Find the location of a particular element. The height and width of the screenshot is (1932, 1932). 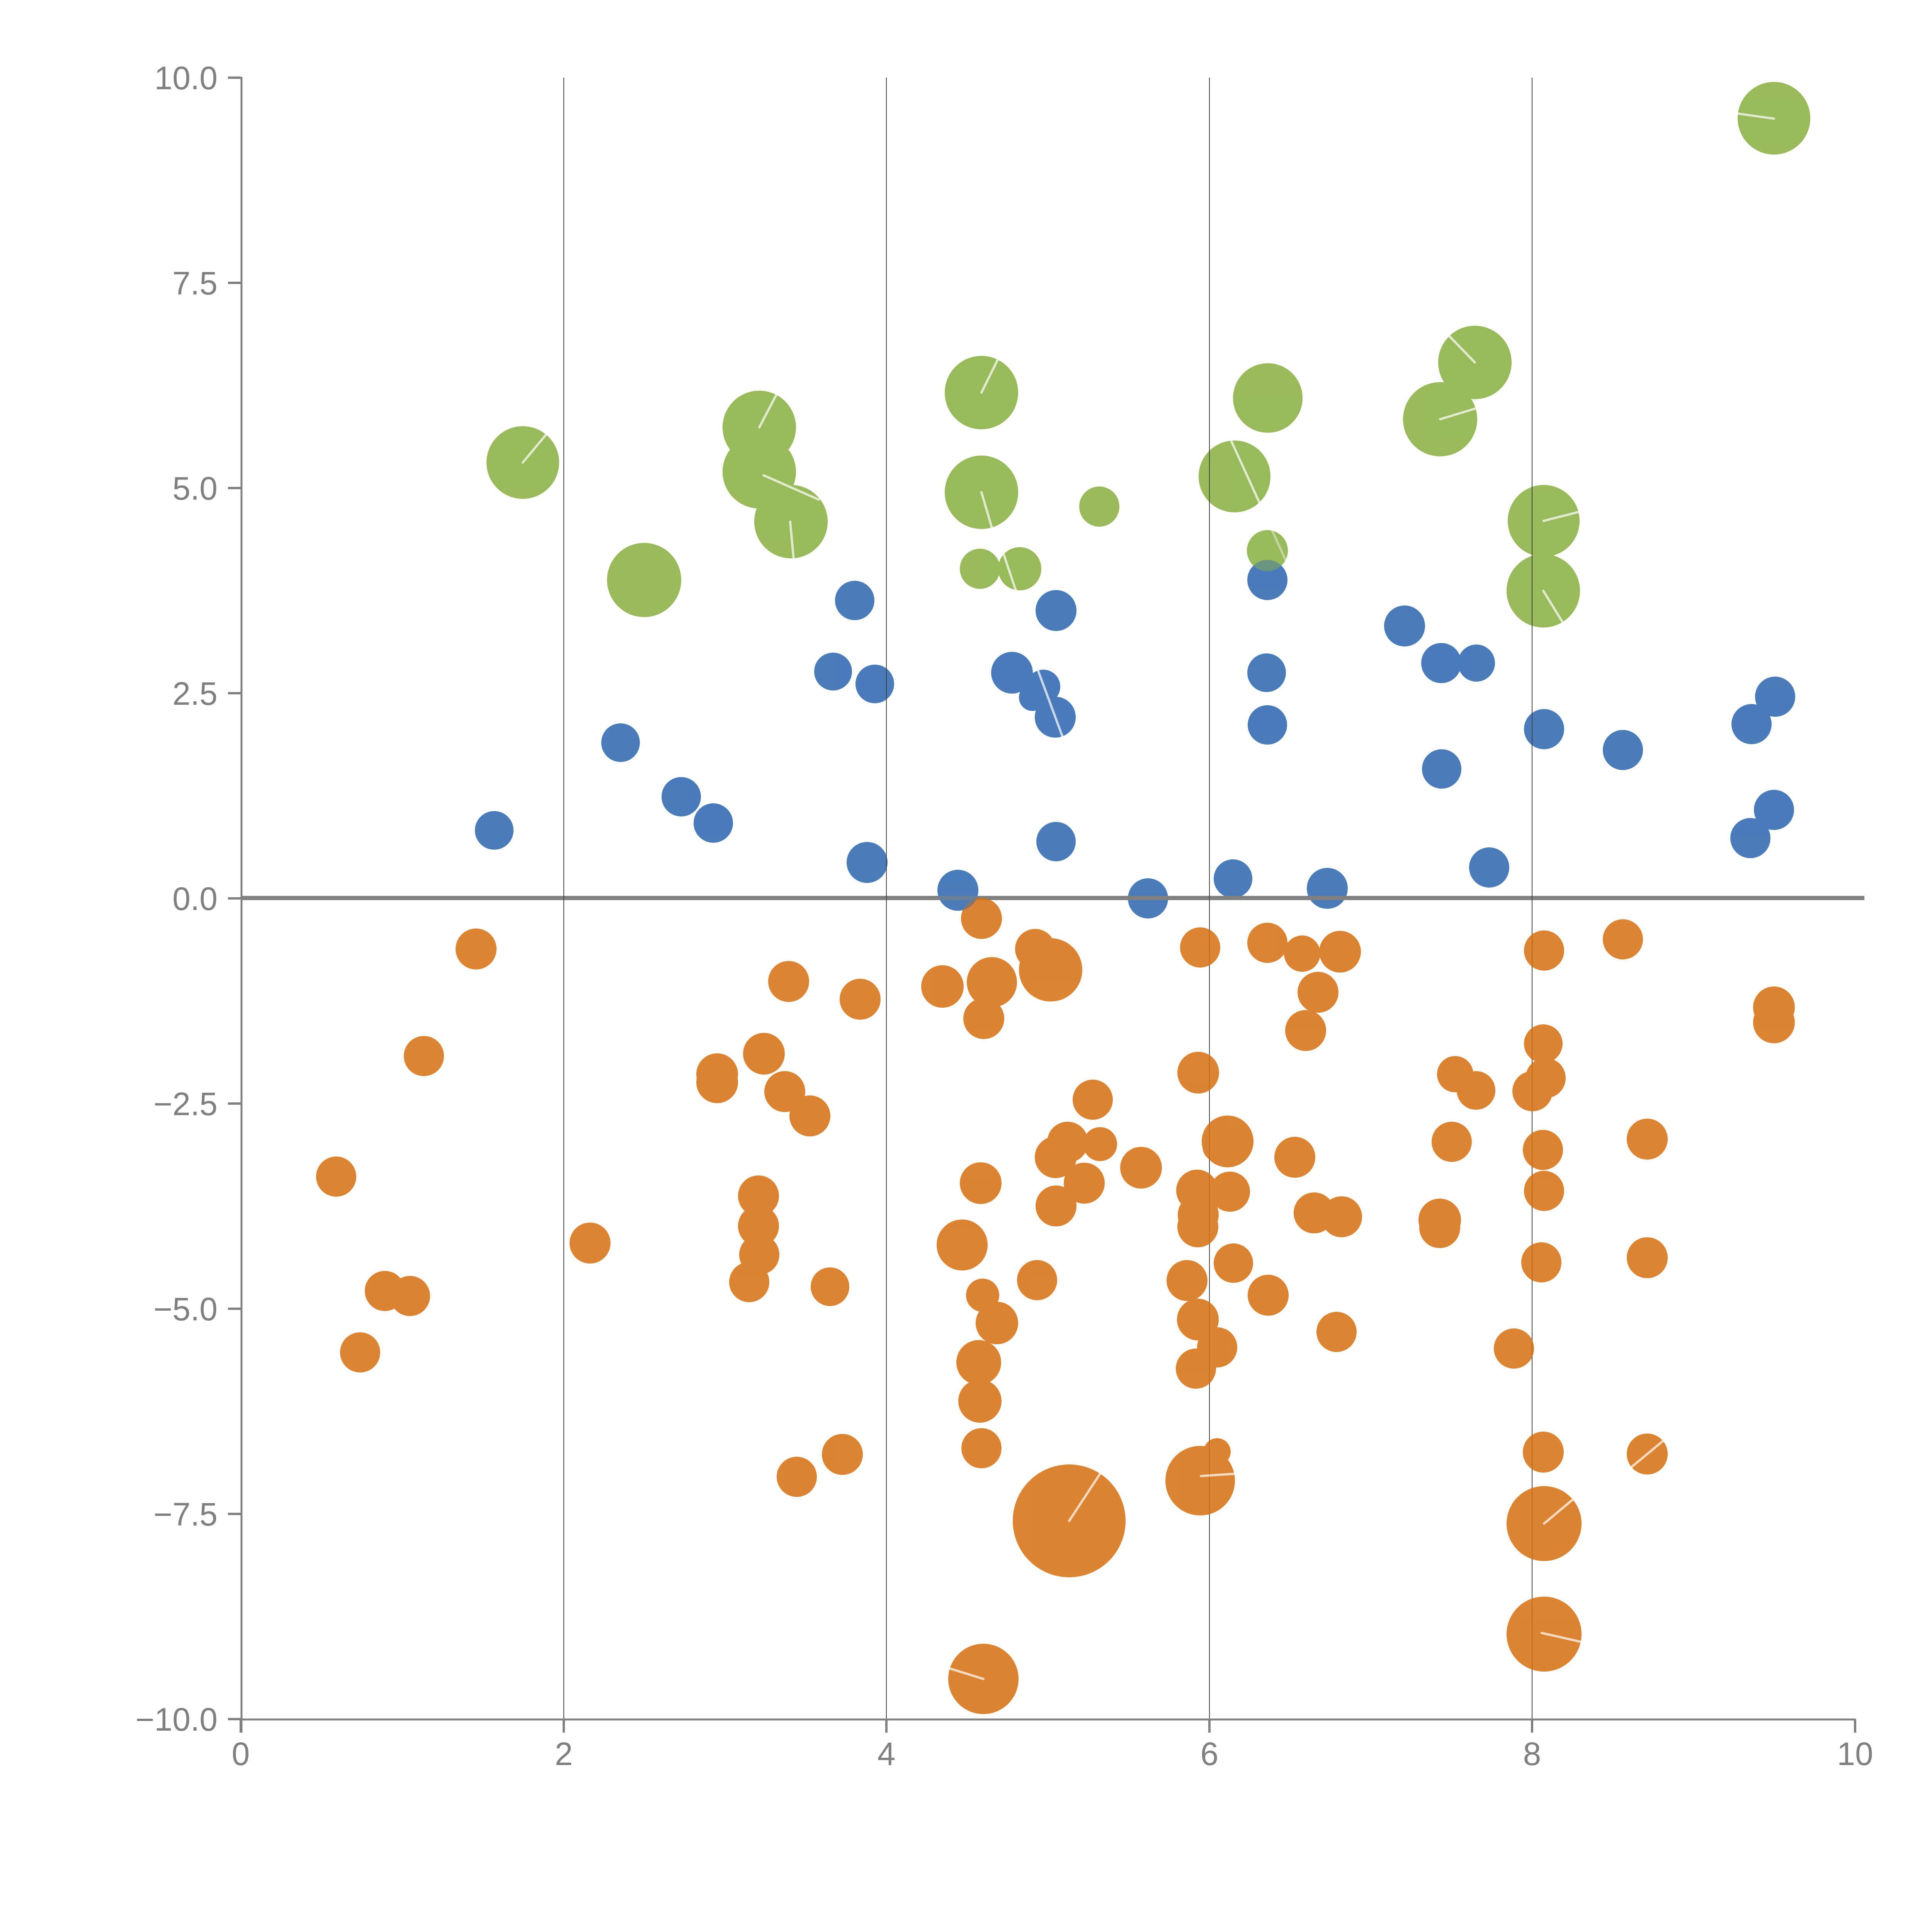

svg-text: −2.5 is located at coordinates (185, 1104).